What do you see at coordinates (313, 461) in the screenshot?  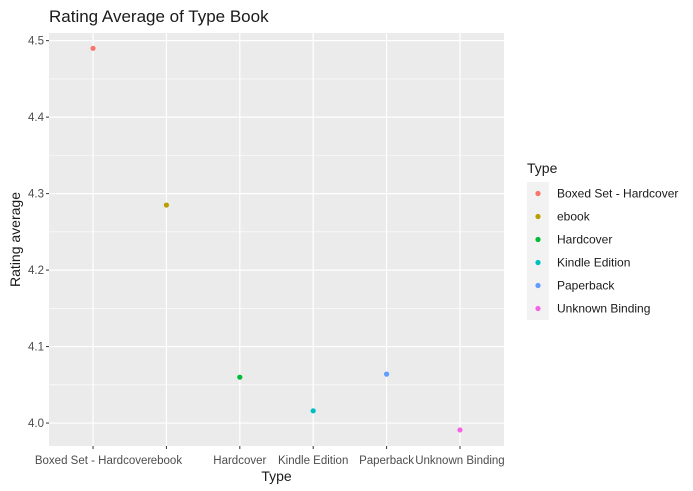 I see `x-tick-label: Kindle Edition` at bounding box center [313, 461].